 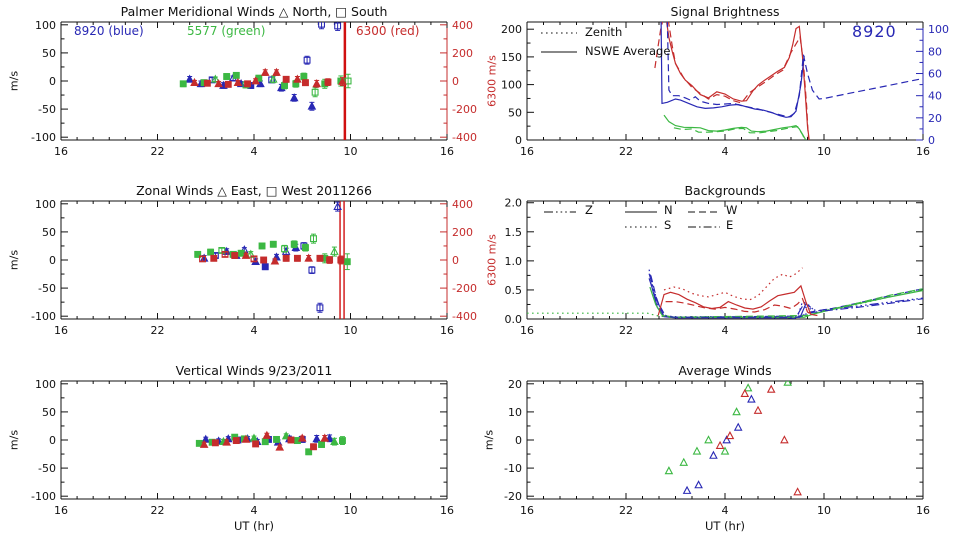 I want to click on right-axis-label-zonal: 6300 m/s, so click(x=492, y=260).